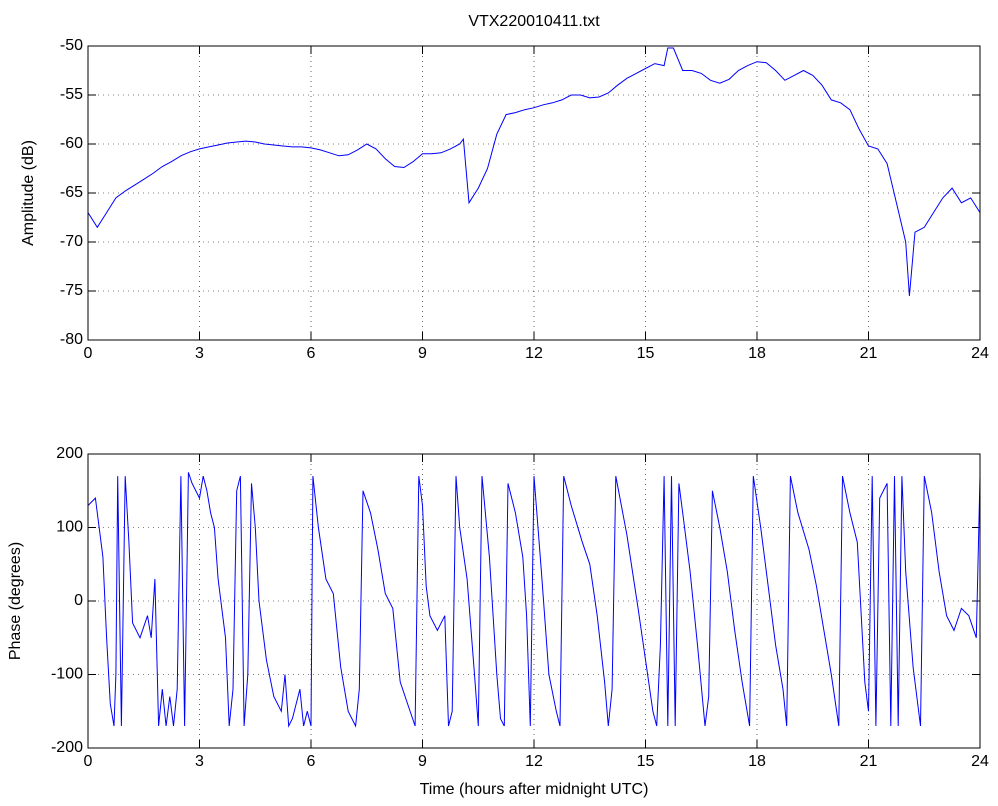  I want to click on y-tick-label: -60, so click(71, 143).